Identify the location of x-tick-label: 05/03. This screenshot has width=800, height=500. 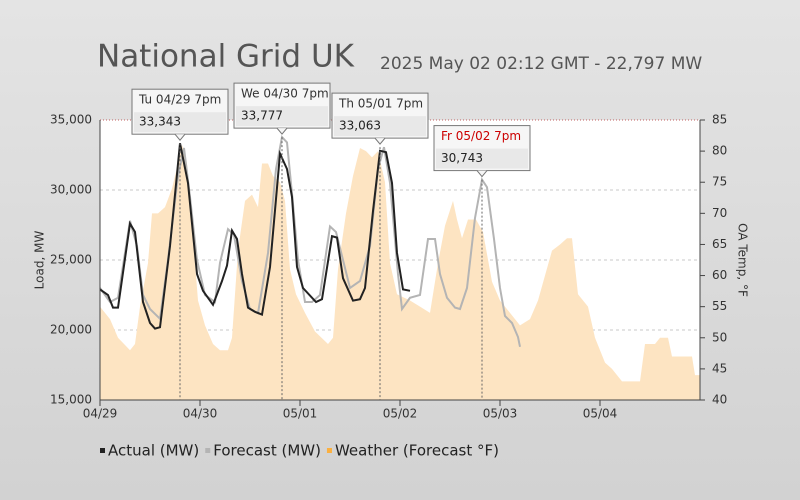
(500, 414).